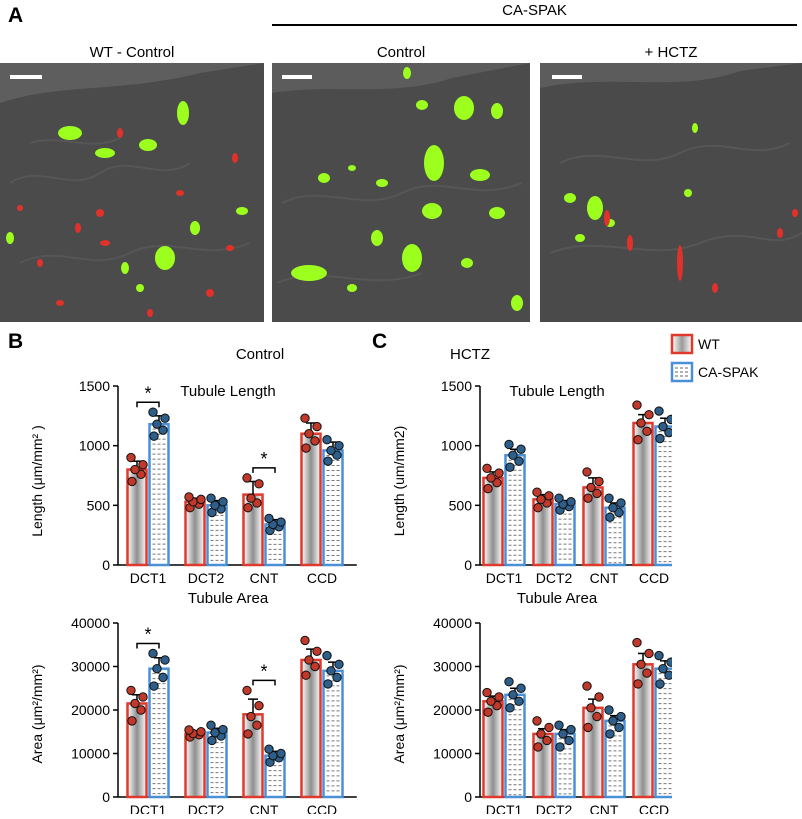  What do you see at coordinates (714, 358) in the screenshot?
I see `legend-svg: WT CA-SPAK` at bounding box center [714, 358].